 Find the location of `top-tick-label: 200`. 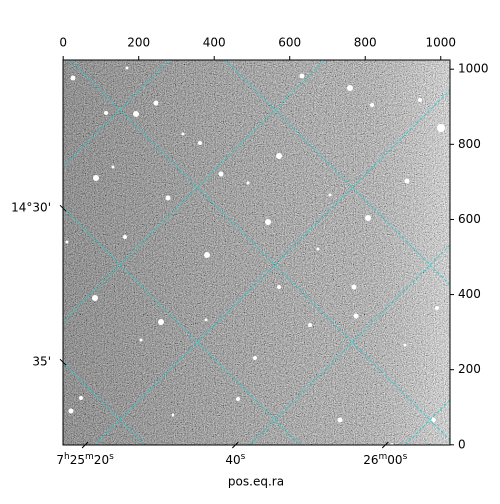

top-tick-label: 200 is located at coordinates (138, 43).